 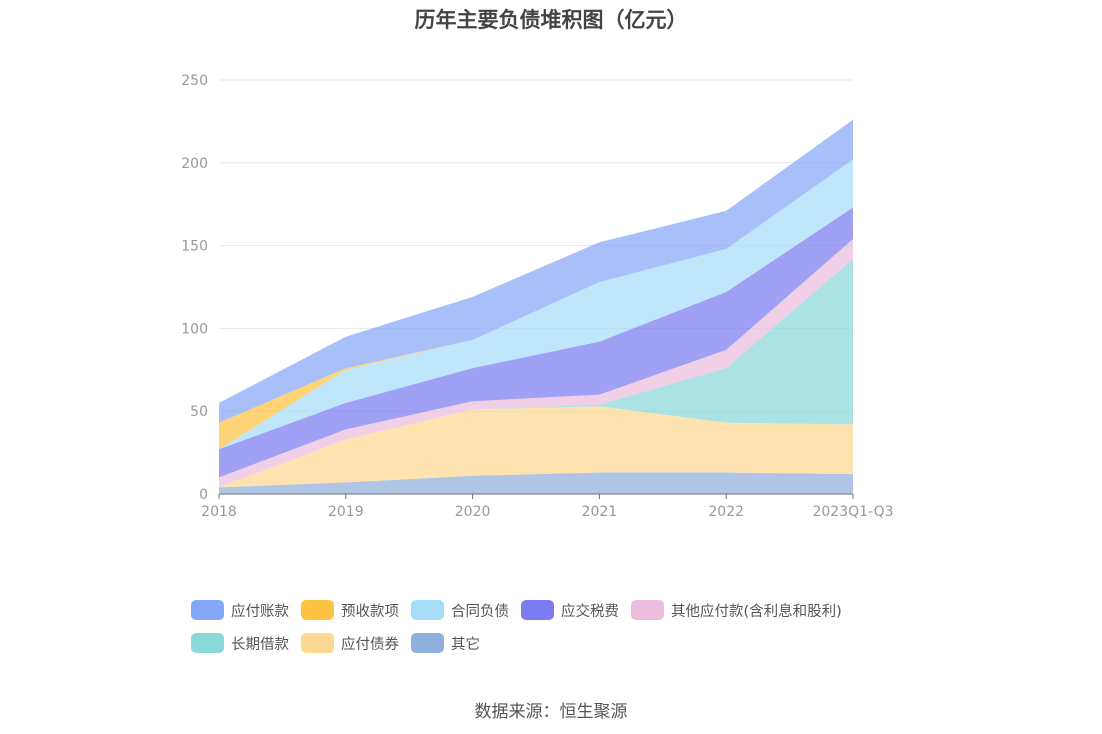 I want to click on legend-item: 合同负债, so click(x=460, y=610).